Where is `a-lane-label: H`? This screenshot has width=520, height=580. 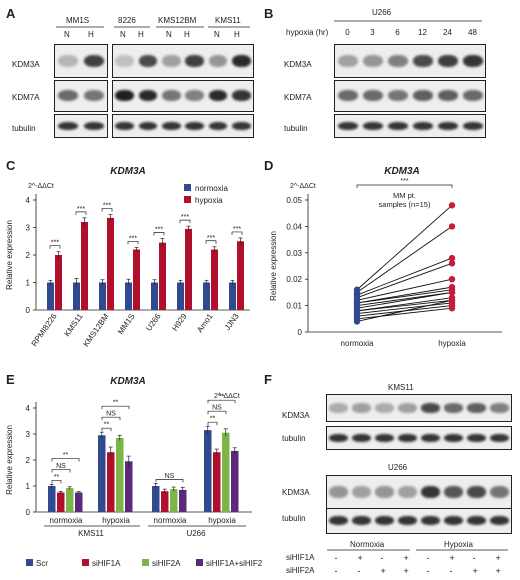
a-lane-label: H is located at coordinates (187, 34).